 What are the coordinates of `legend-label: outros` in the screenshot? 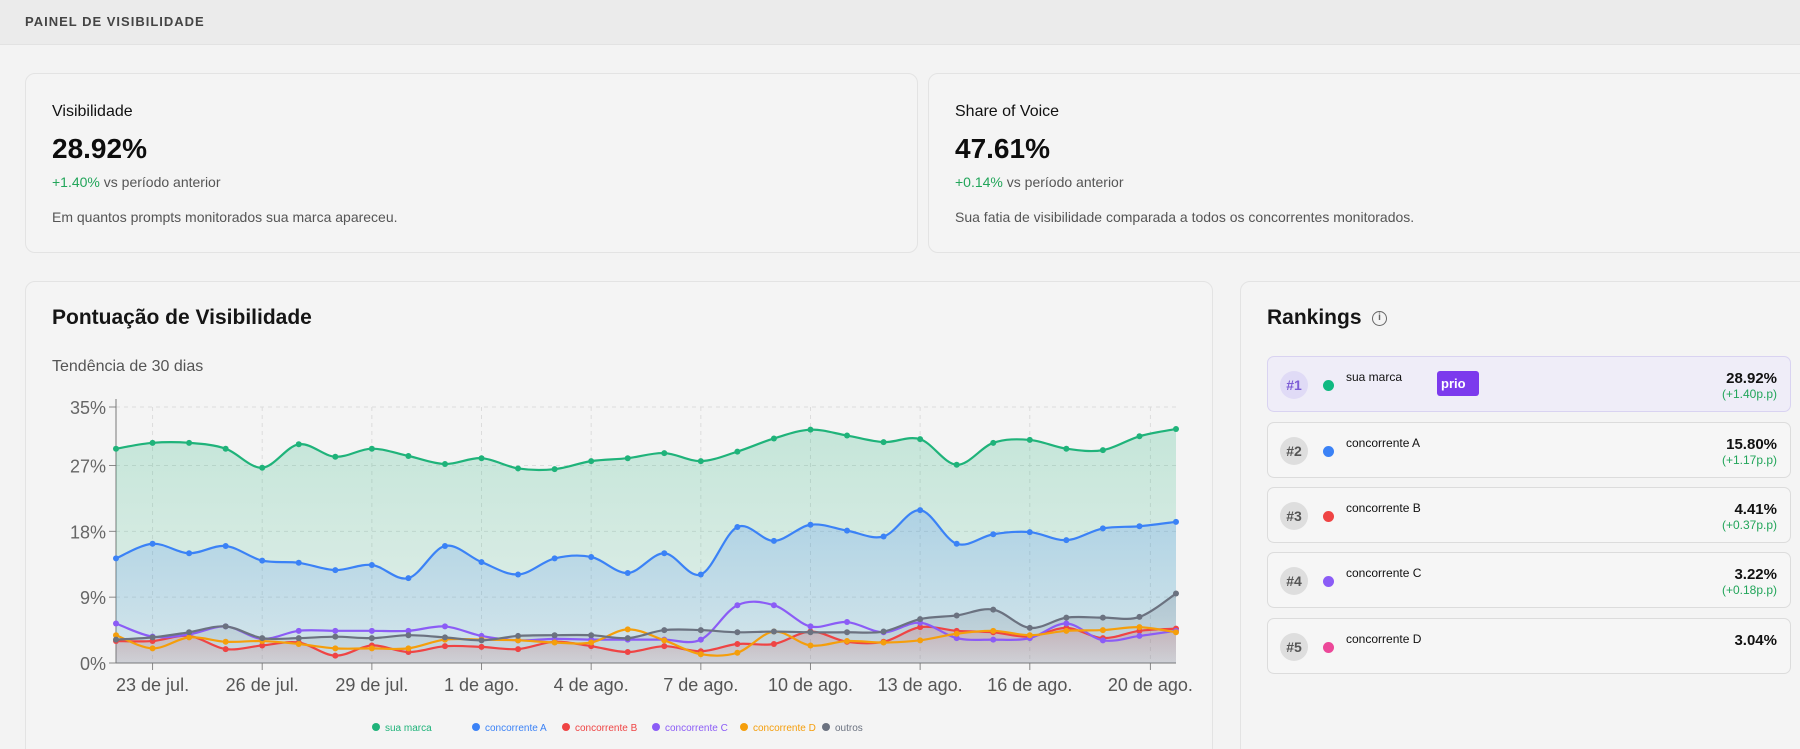 It's located at (849, 728).